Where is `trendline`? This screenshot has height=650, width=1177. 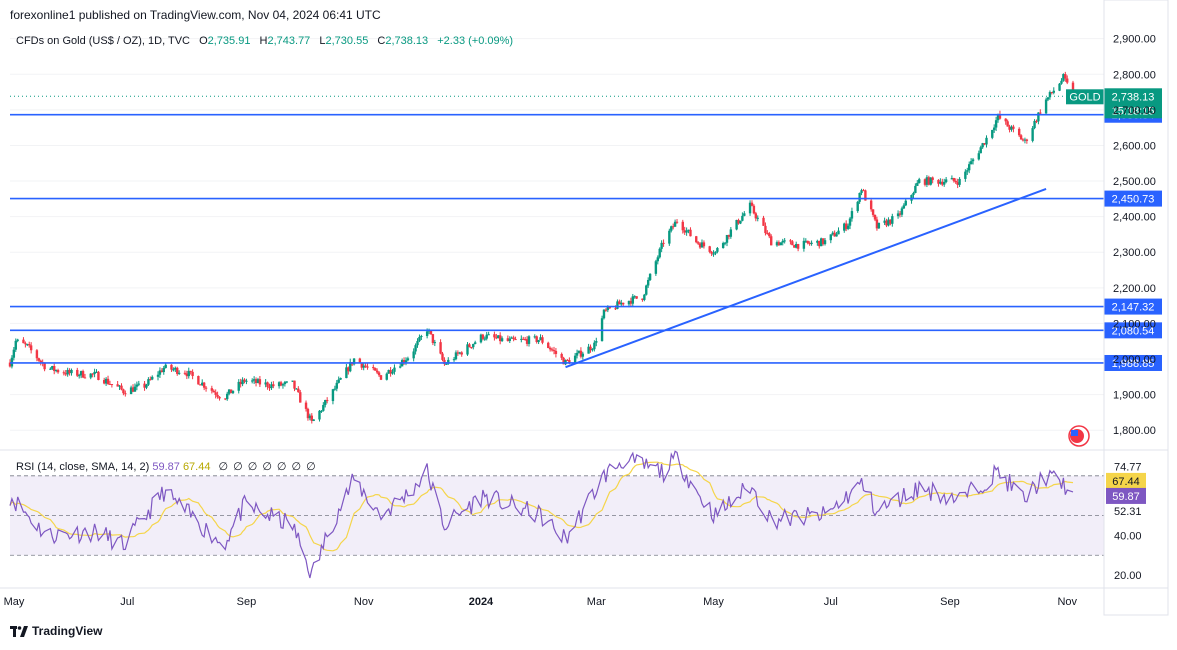
trendline is located at coordinates (806, 278).